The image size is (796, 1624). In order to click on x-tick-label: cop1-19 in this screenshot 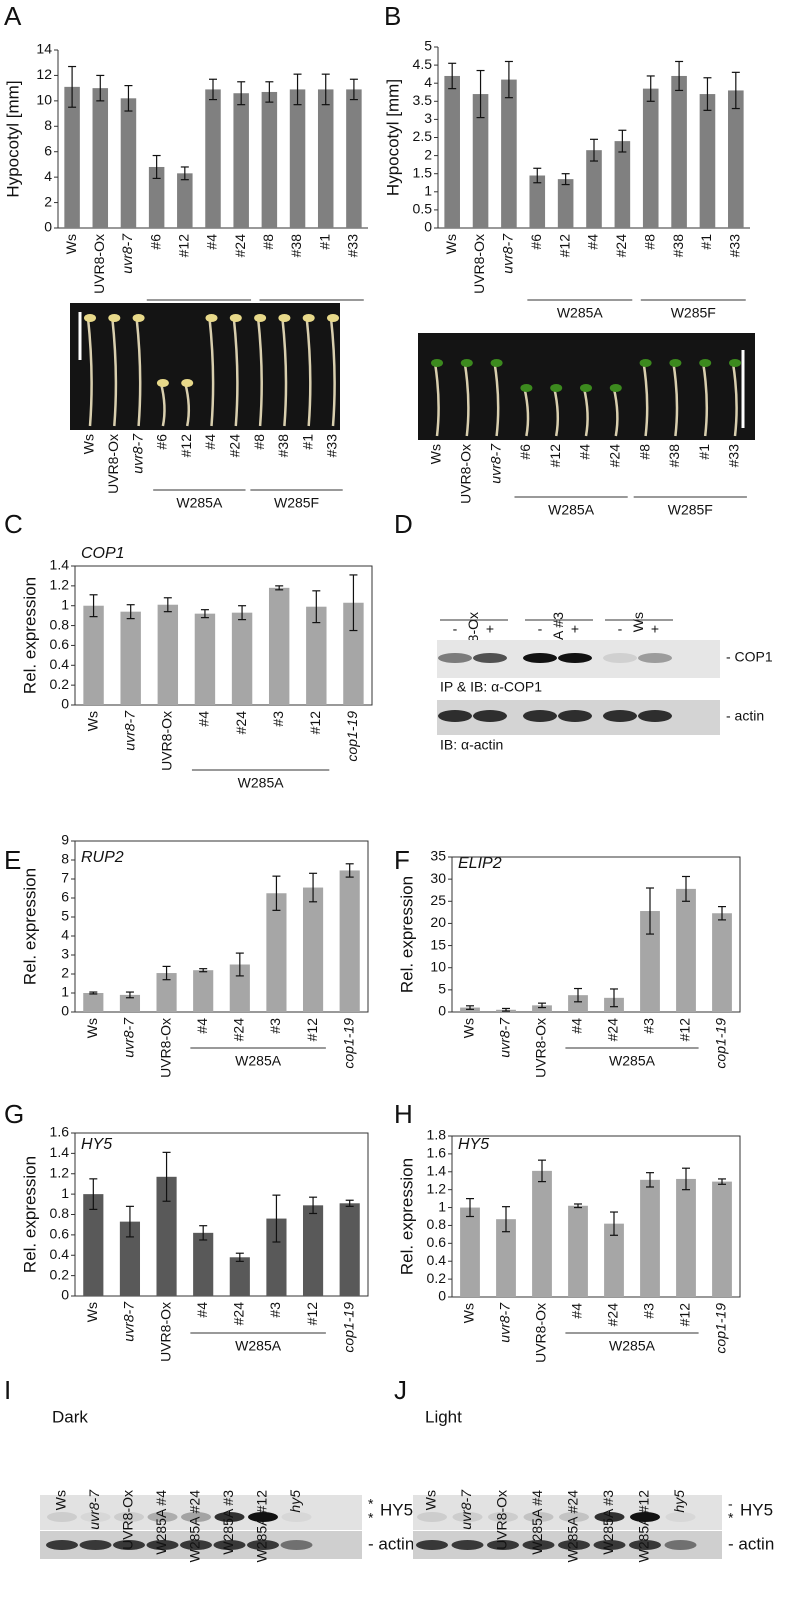, I will do `click(721, 1328)`.